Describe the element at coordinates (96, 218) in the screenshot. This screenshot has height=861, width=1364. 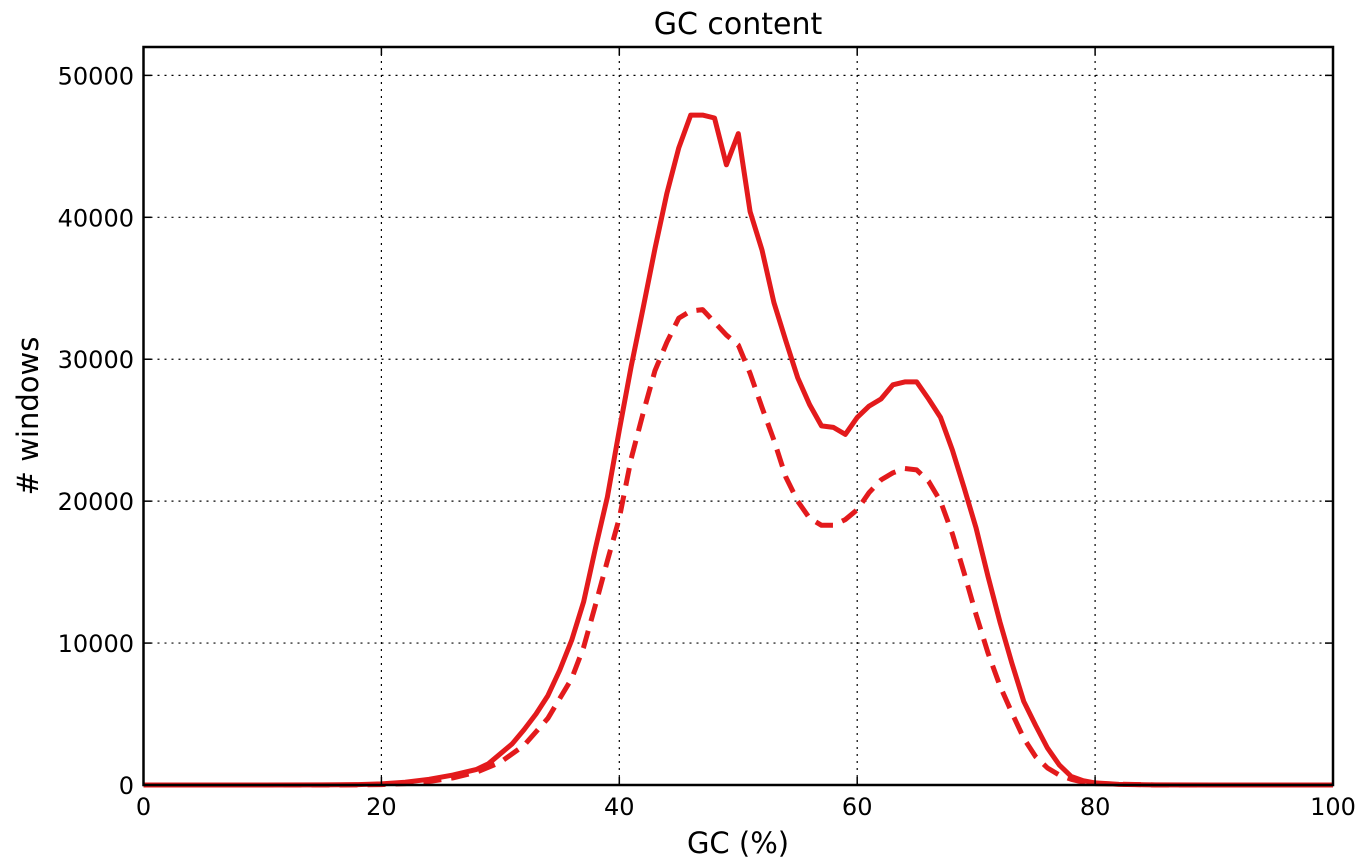
I see `y-tick-label: 40000` at that location.